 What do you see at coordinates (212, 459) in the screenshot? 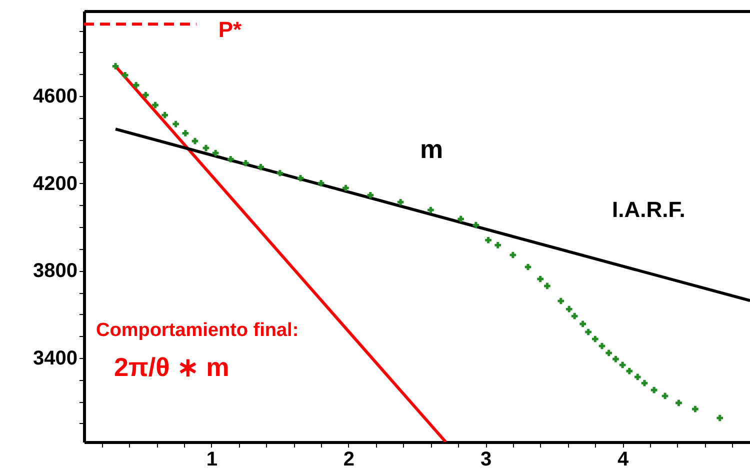
I see `x-tick-label: 1` at bounding box center [212, 459].